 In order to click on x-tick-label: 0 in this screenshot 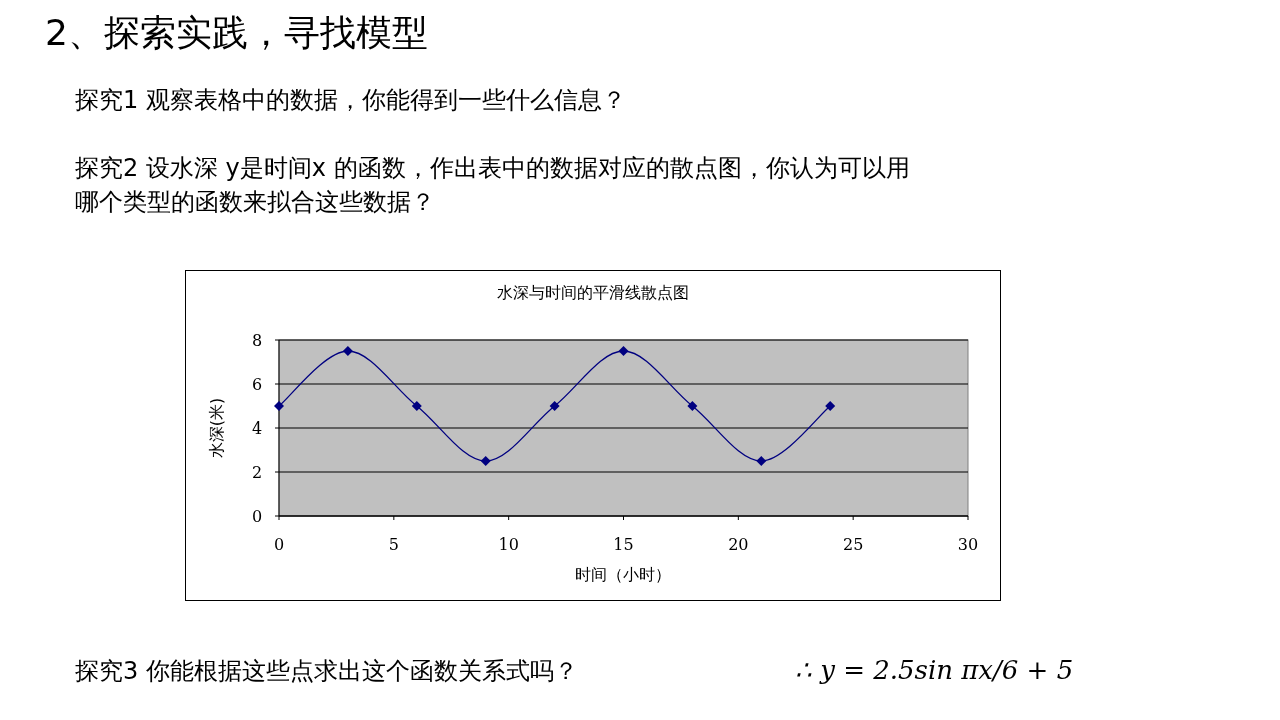, I will do `click(279, 544)`.